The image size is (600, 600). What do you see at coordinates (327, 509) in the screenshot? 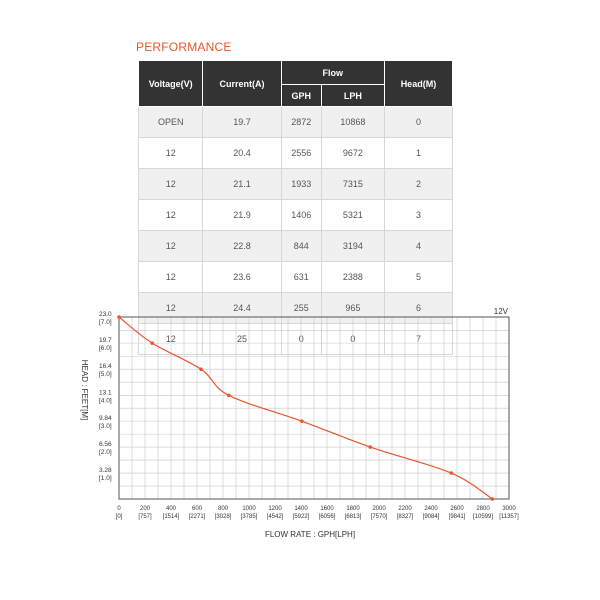
I see `x-tick-label: 1600` at bounding box center [327, 509].